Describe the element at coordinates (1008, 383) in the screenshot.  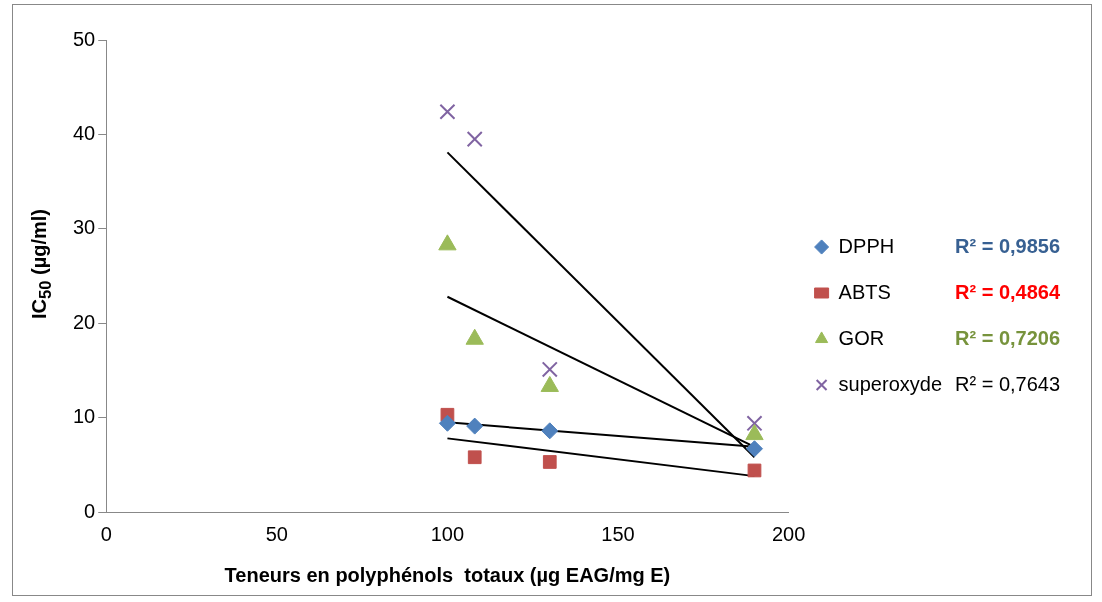
I see `text: R² = 0,7643` at that location.